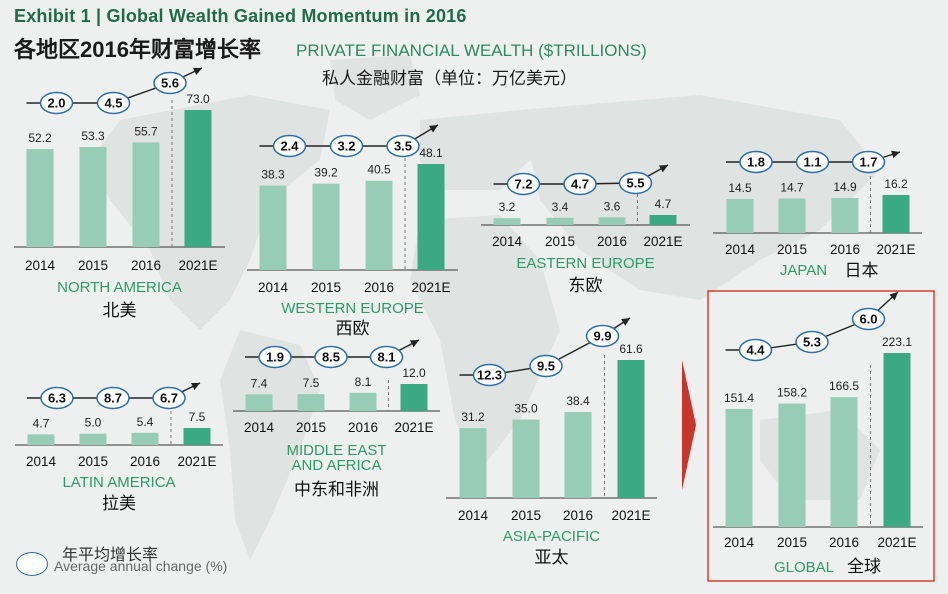 This screenshot has width=948, height=594. I want to click on growth-rate-label: 5.3, so click(812, 342).